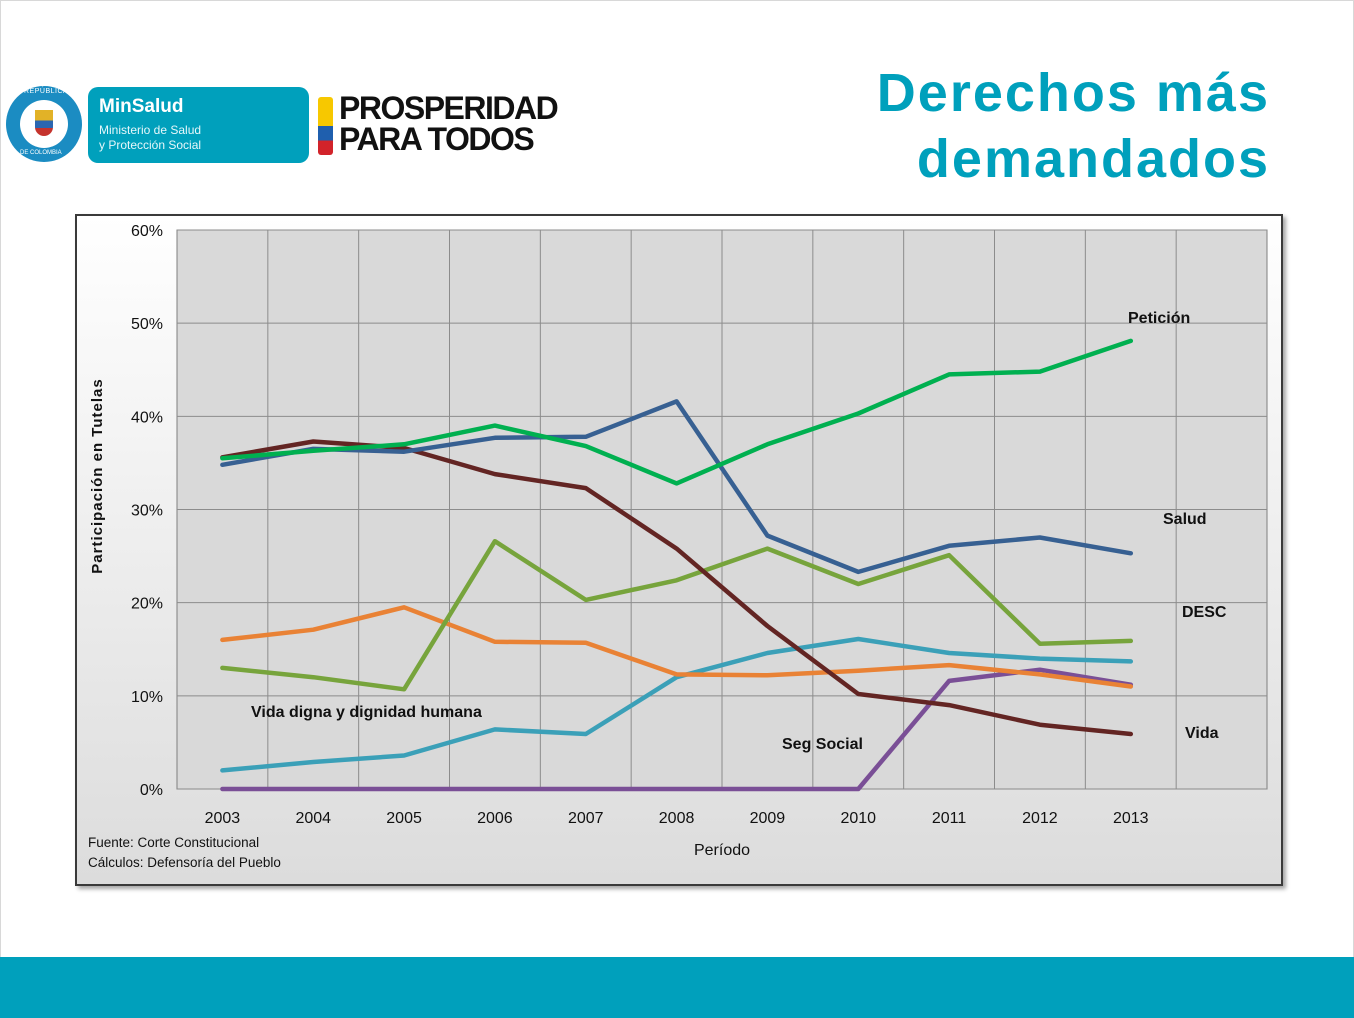 The width and height of the screenshot is (1354, 1018). I want to click on x-tick-label: 2006, so click(495, 818).